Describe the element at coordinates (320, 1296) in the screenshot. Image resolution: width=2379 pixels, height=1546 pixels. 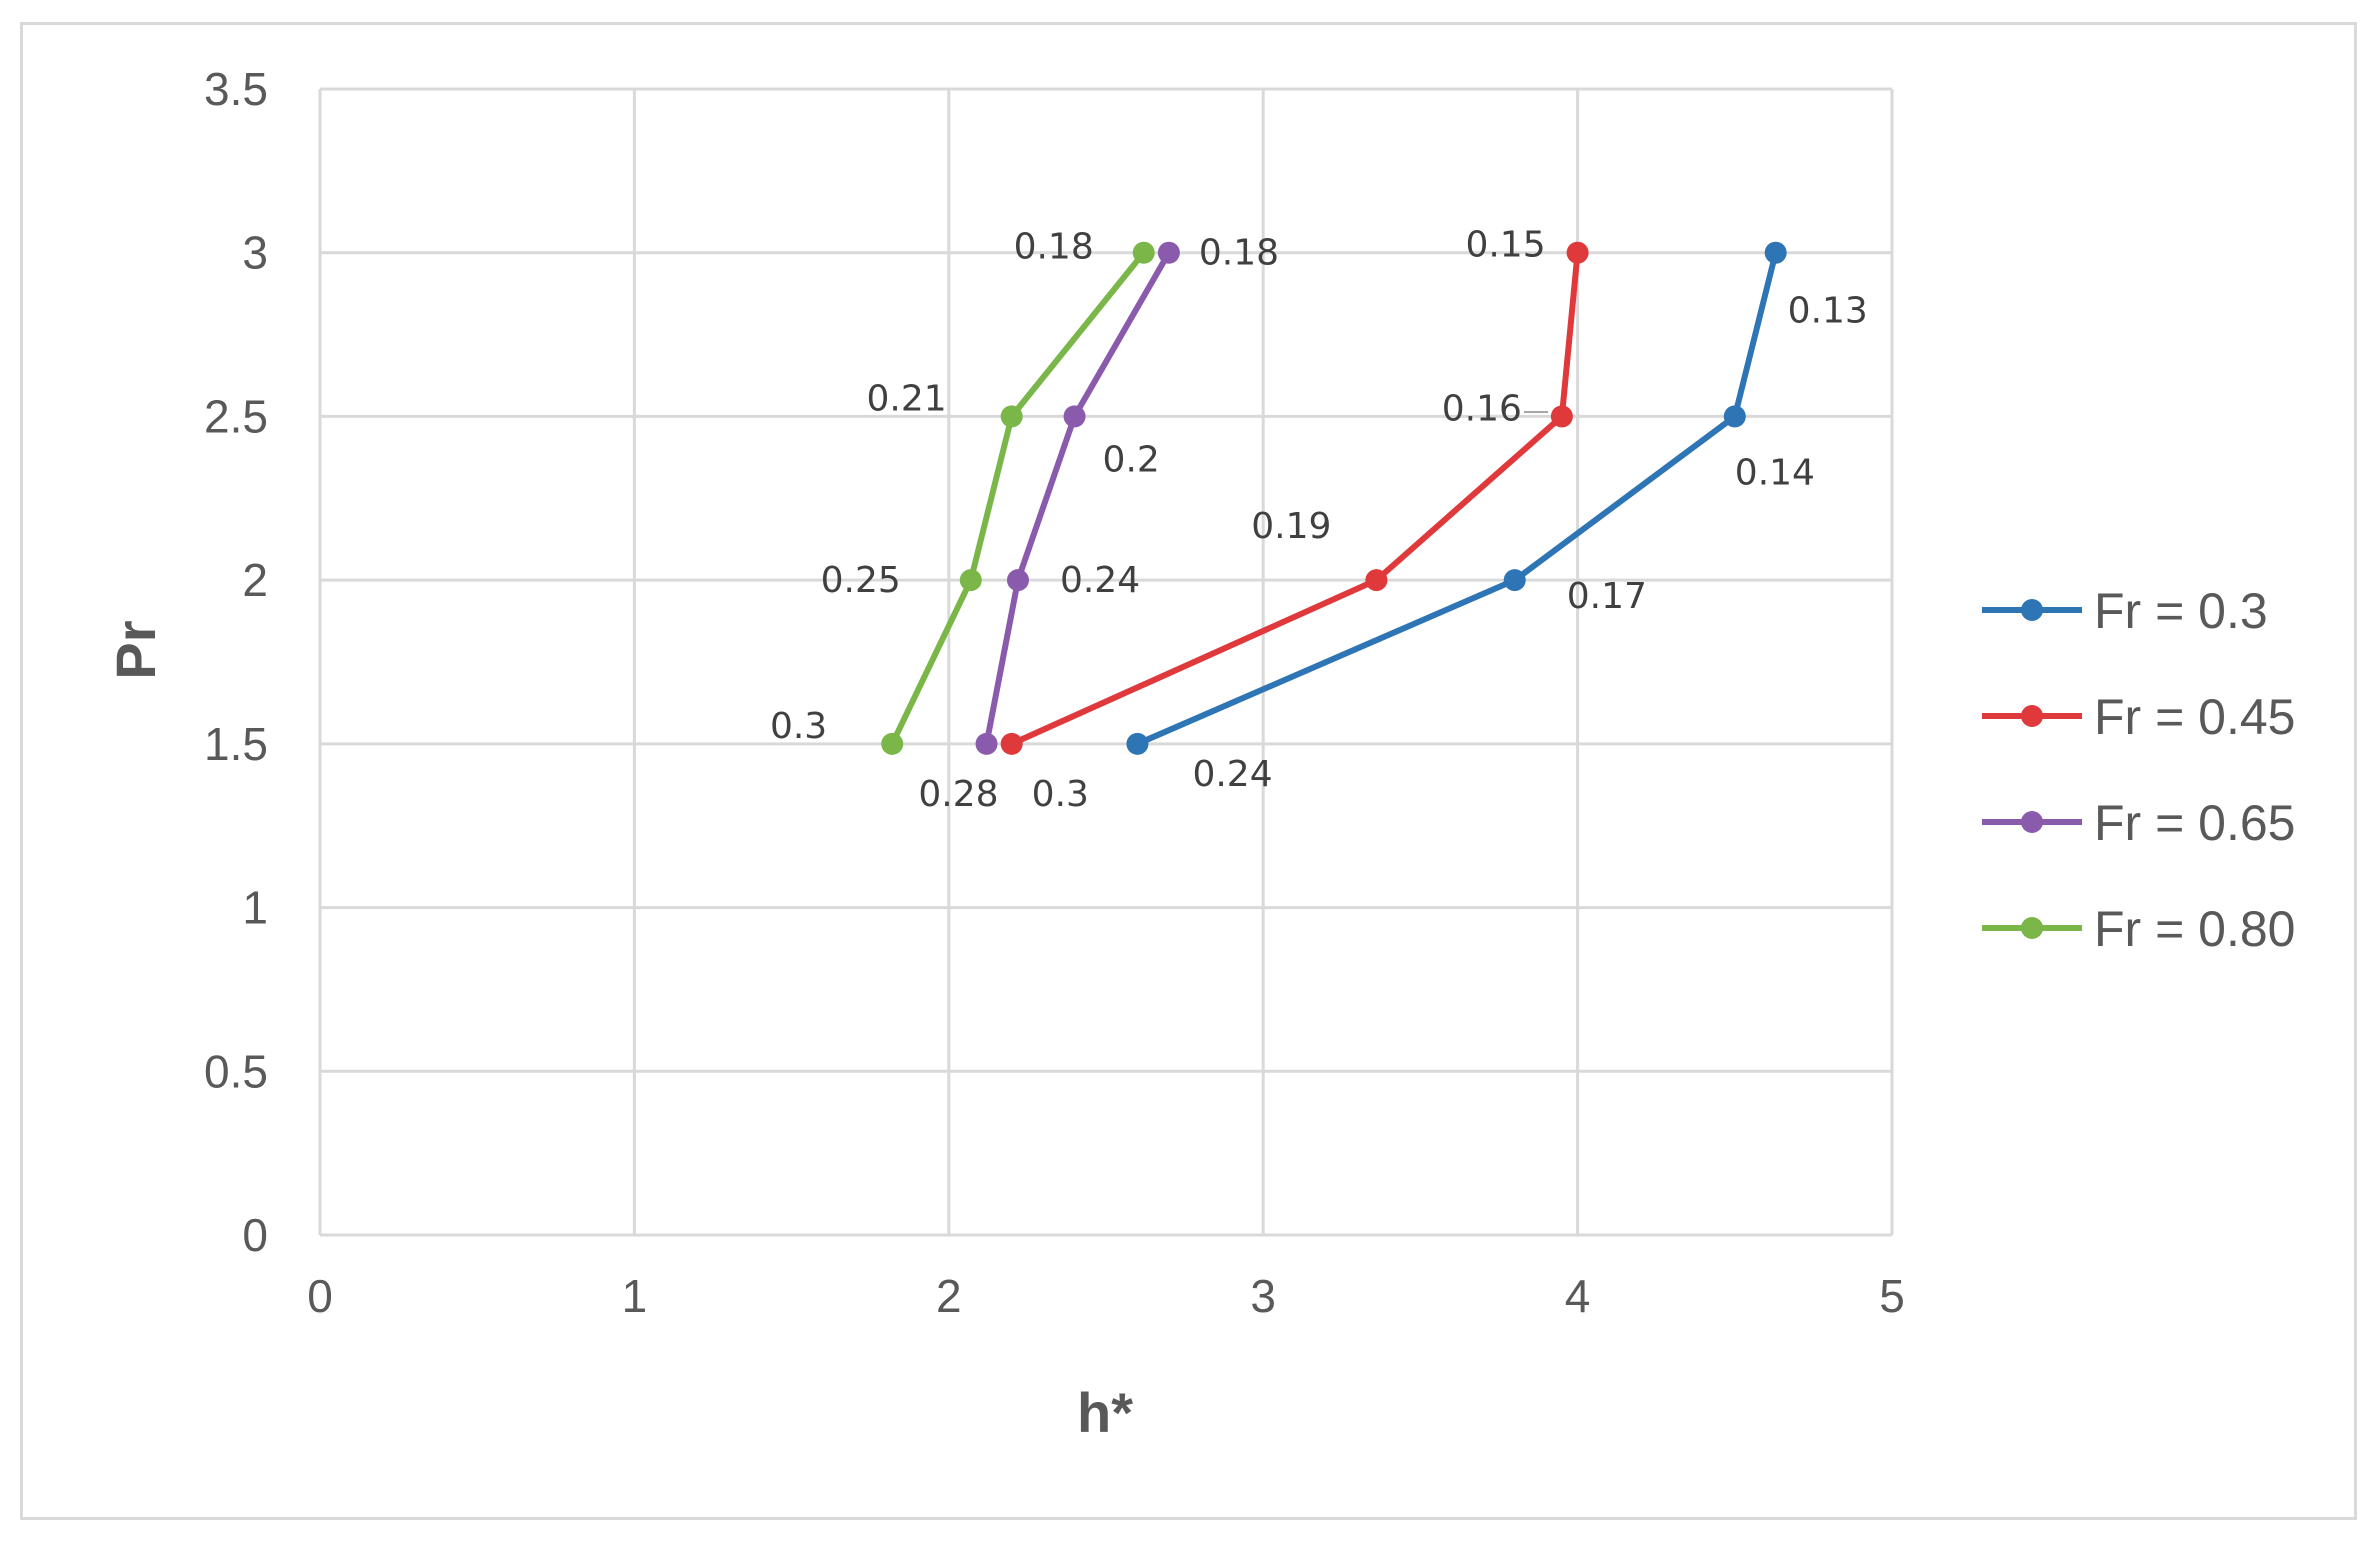
I see `x-tick-label: 0` at that location.